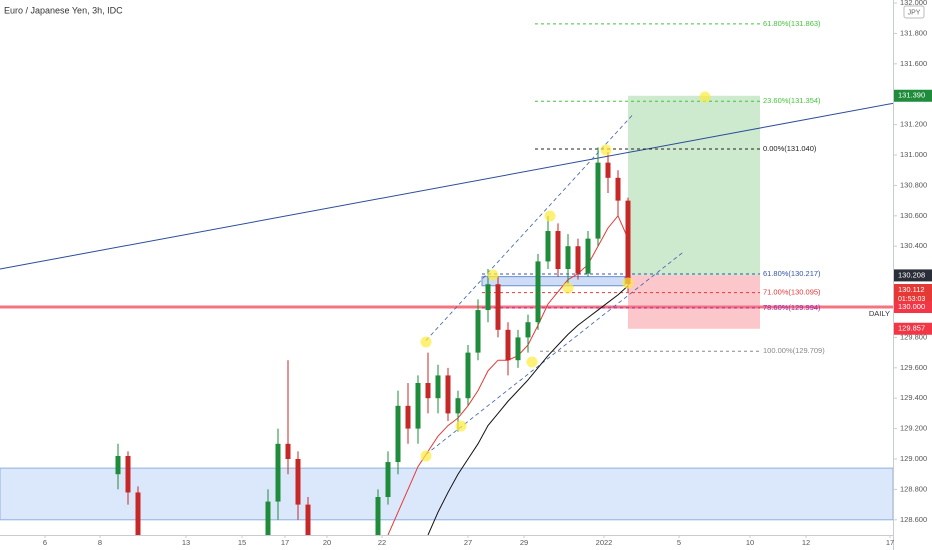  Describe the element at coordinates (913, 124) in the screenshot. I see `y-tick-label: 131.200` at that location.